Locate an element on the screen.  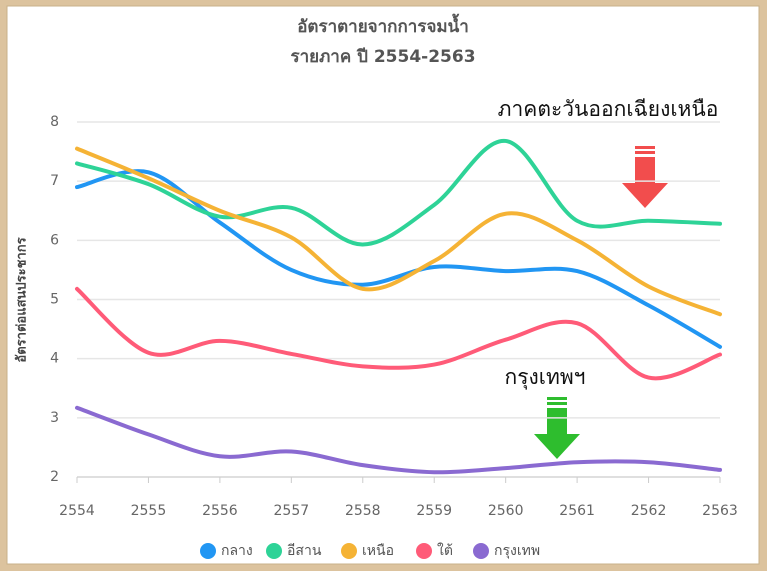
y-tick-label: 5 is located at coordinates (54, 300).